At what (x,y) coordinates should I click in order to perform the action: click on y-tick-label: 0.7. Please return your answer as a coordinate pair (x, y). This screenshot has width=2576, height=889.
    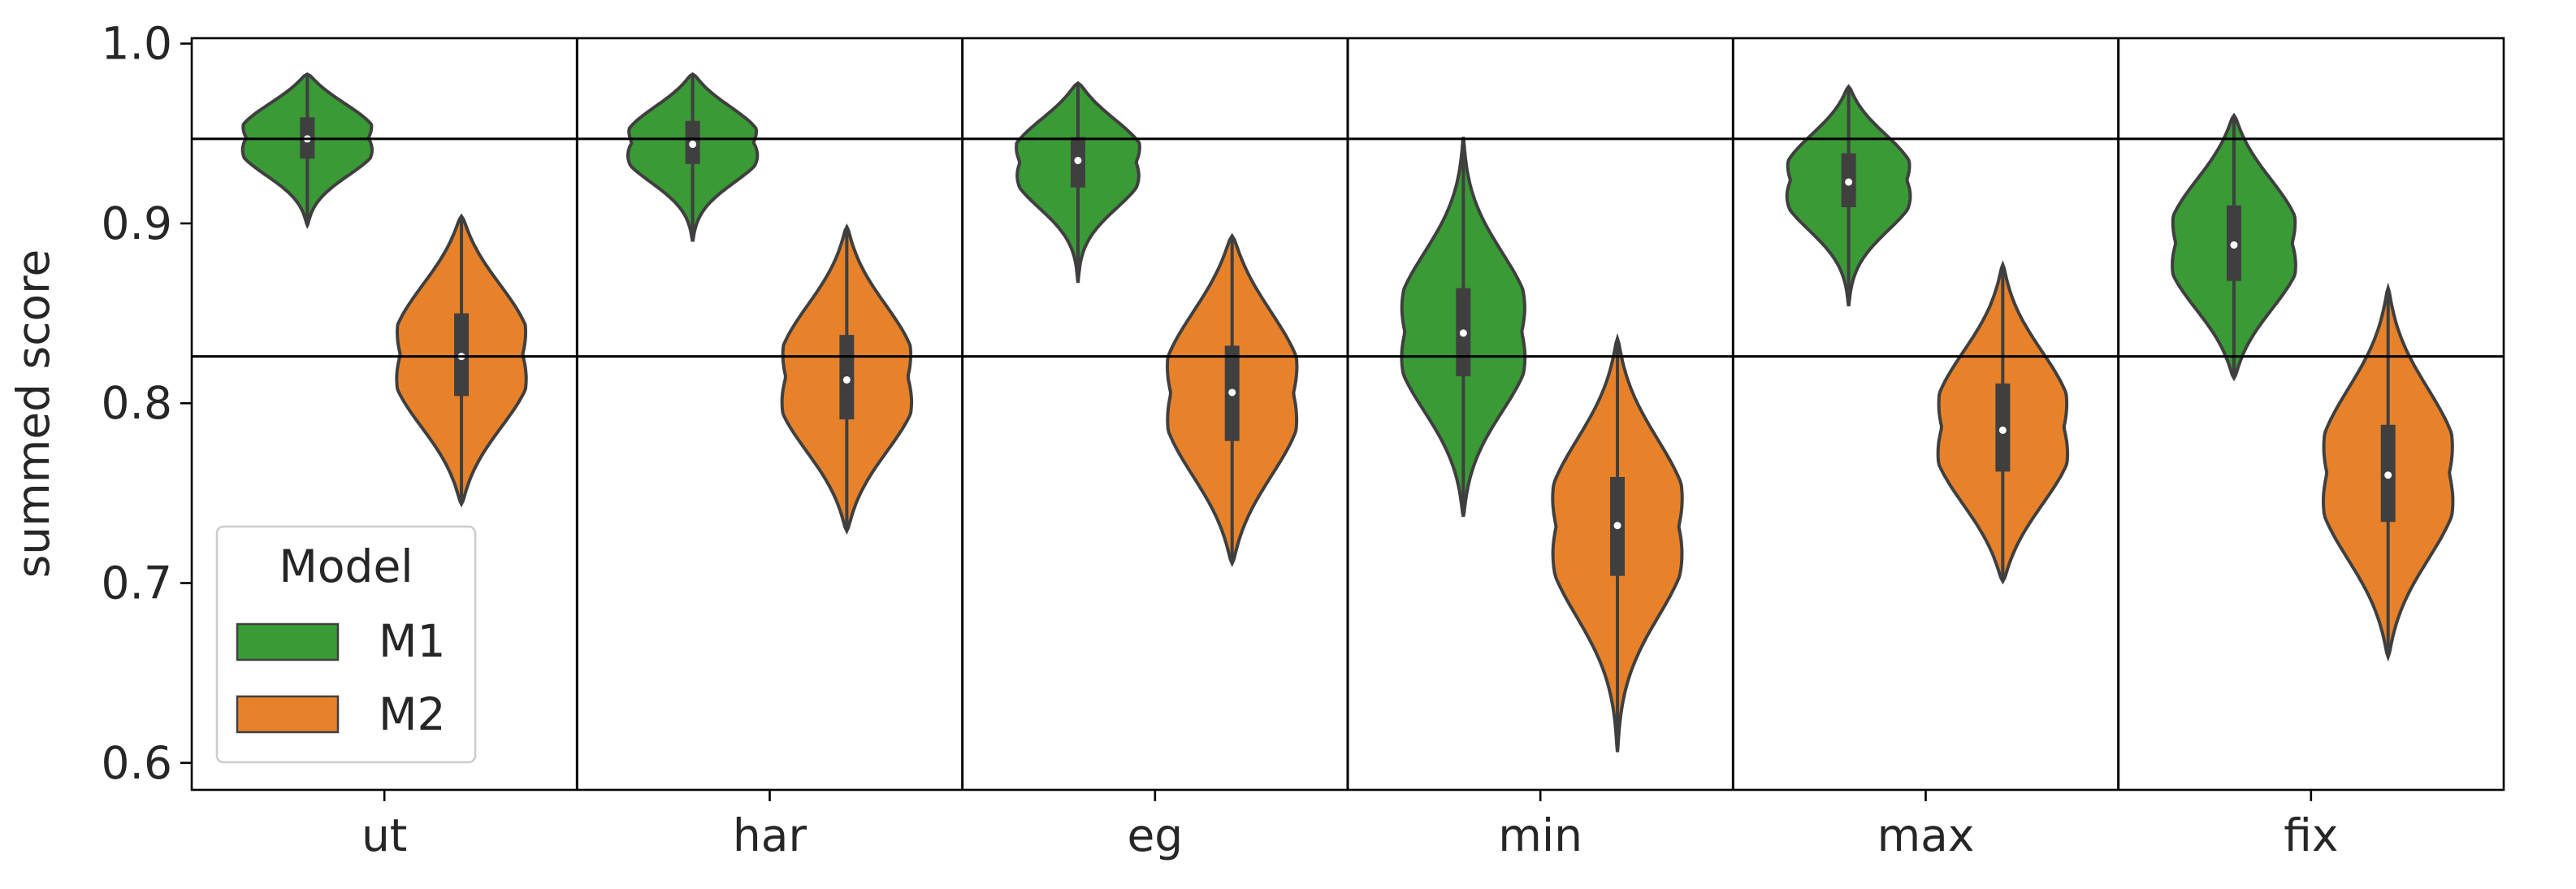
    Looking at the image, I should click on (137, 583).